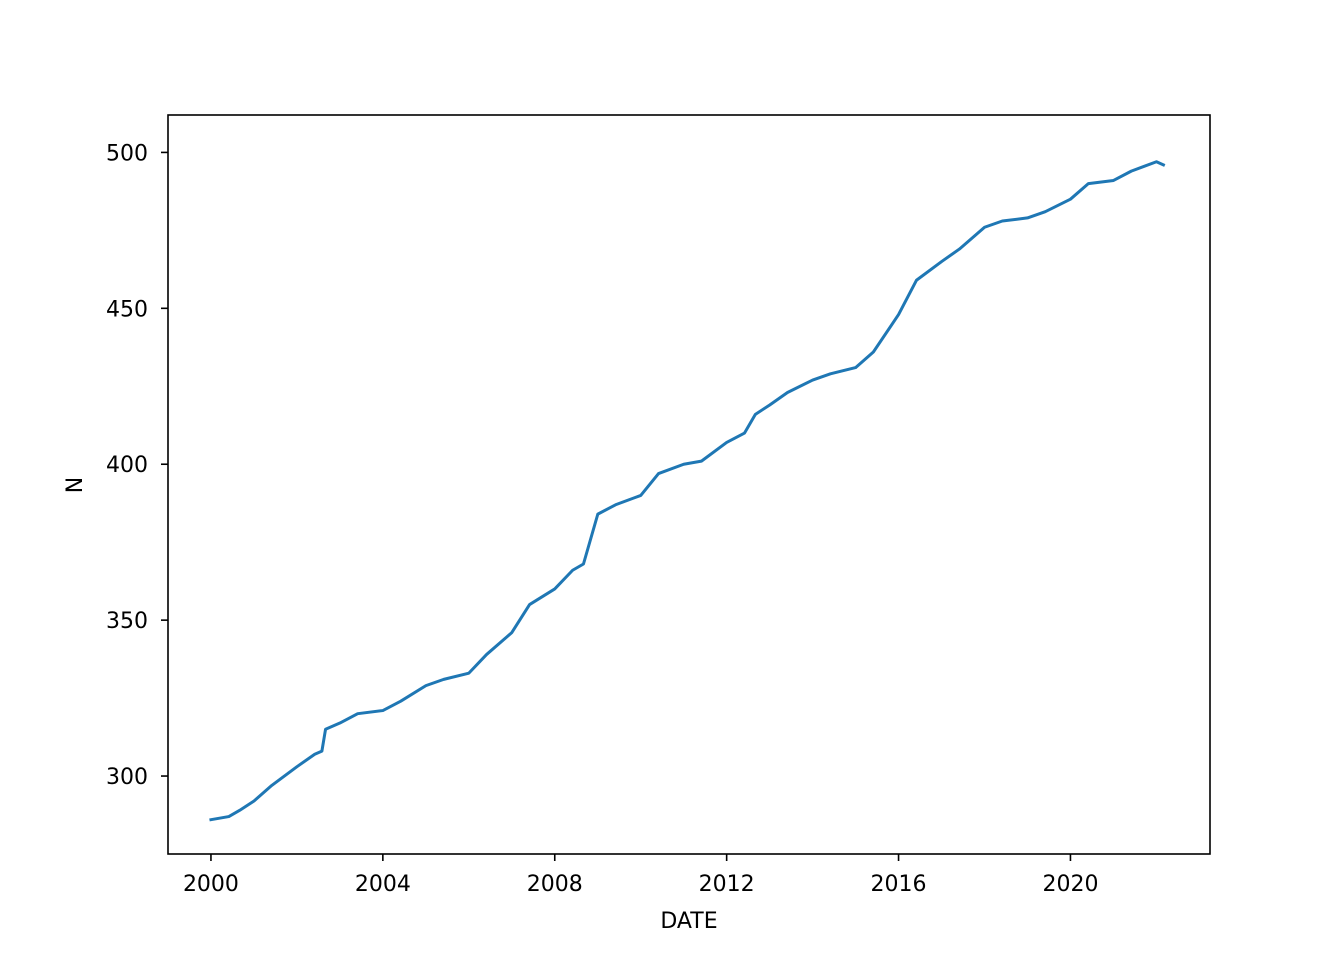 The height and width of the screenshot is (965, 1344). I want to click on x-axis-label: DATE, so click(688, 921).